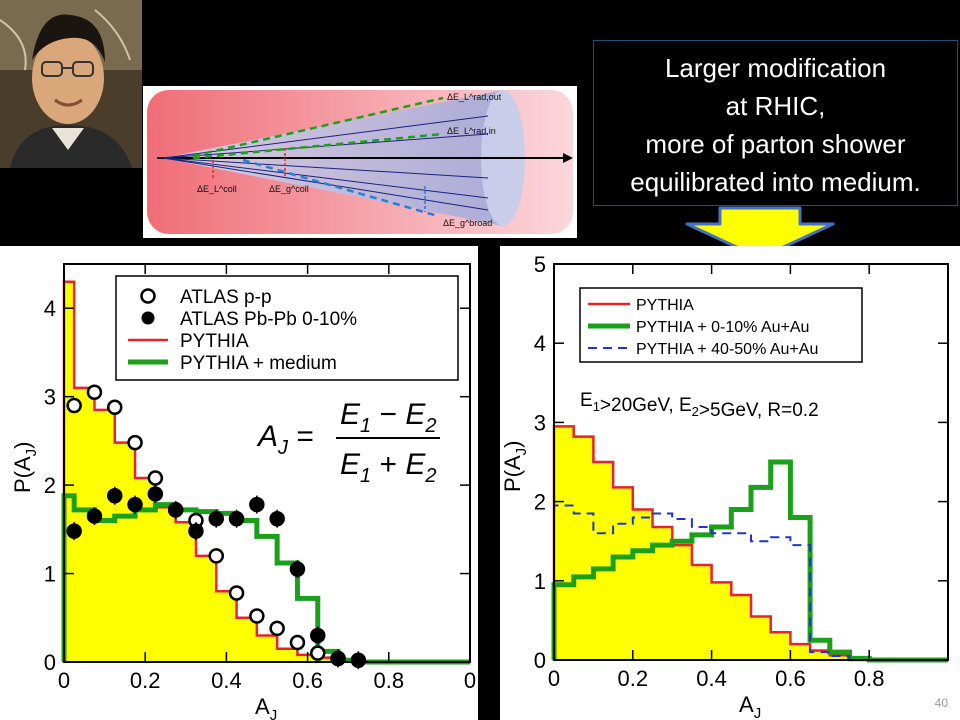 Image resolution: width=960 pixels, height=720 pixels. Describe the element at coordinates (226, 297) in the screenshot. I see `legend-label: ATLAS p-p` at that location.